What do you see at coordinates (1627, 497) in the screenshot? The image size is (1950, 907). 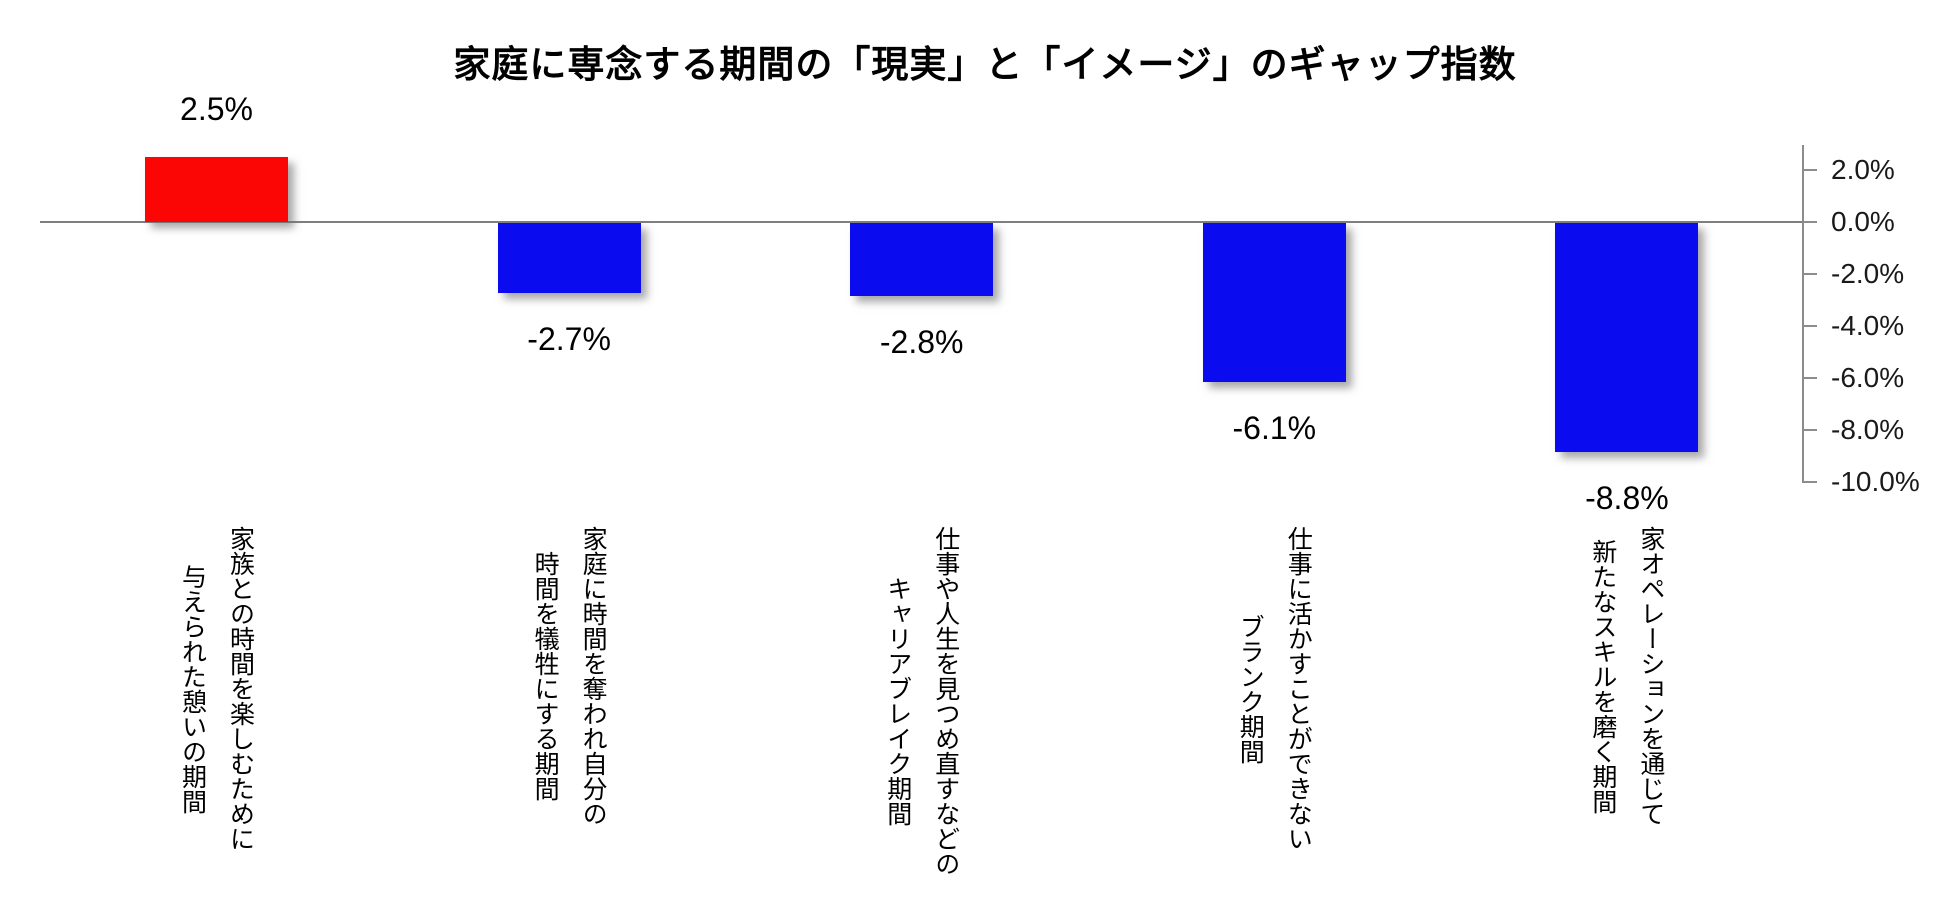 I see `value-label: -8.8%` at bounding box center [1627, 497].